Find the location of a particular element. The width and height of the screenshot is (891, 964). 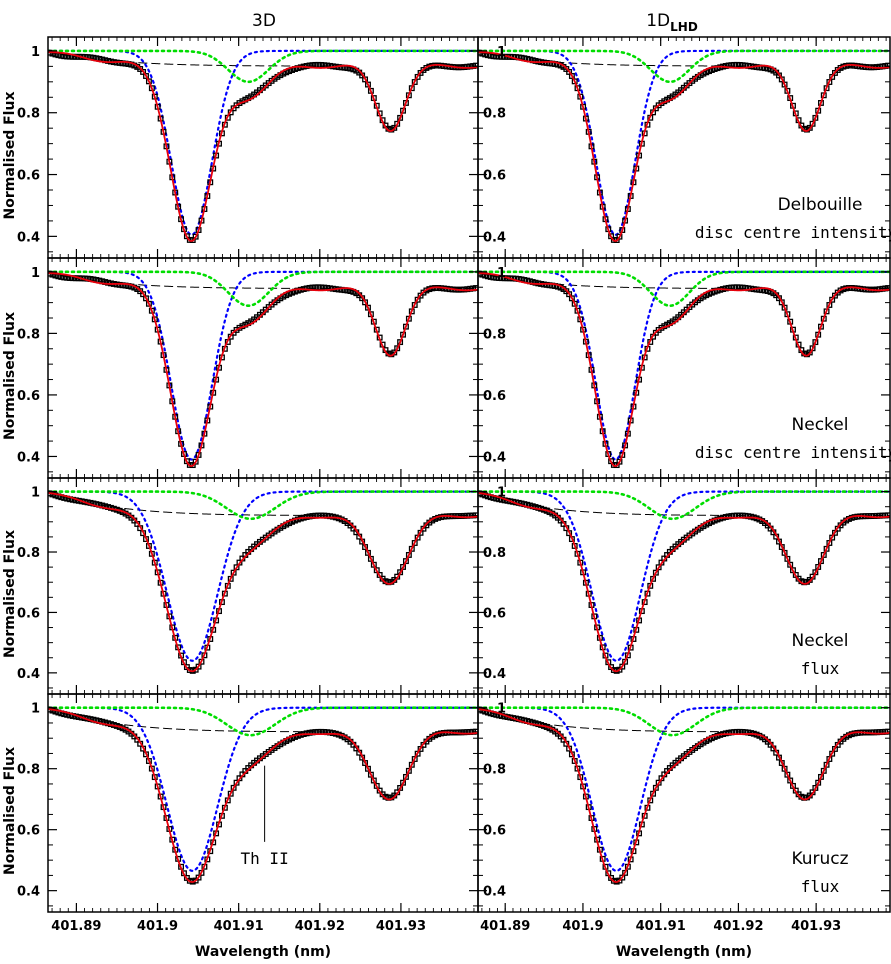

x-tick-label: 401.92 is located at coordinates (320, 926).